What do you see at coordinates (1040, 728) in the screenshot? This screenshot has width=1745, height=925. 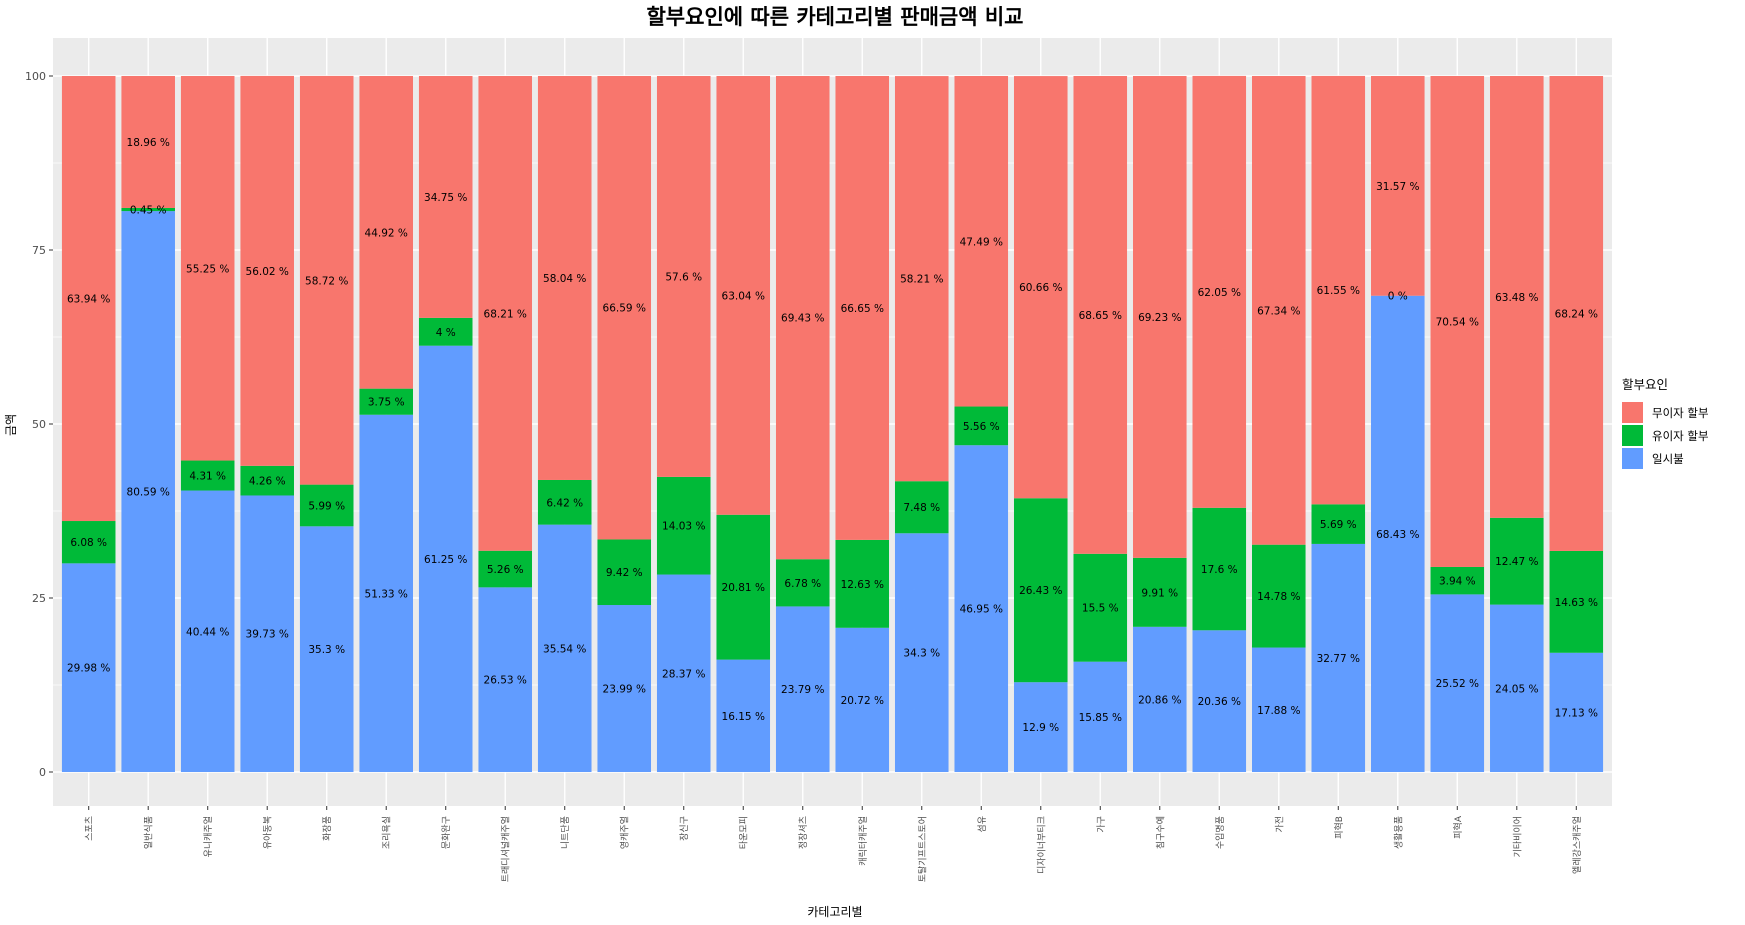 I see `data-label: 12.9 %` at bounding box center [1040, 728].